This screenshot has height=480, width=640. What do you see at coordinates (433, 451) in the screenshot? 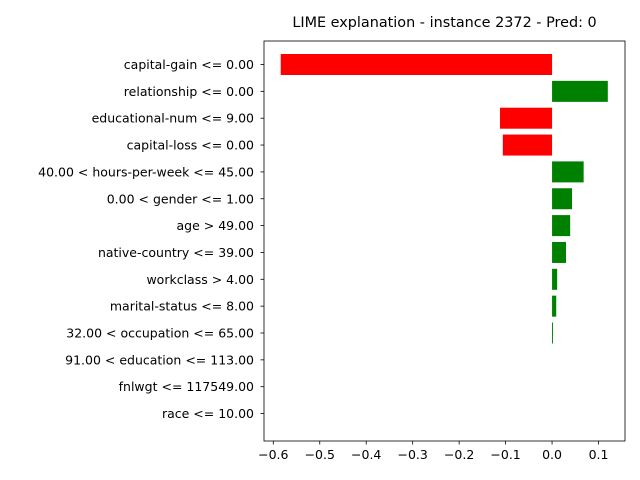
I see `x-axis-ticks: −0.6 −0.5 −0.4 −0.3 −0.2 −0.1 0.0 0.1` at bounding box center [433, 451].